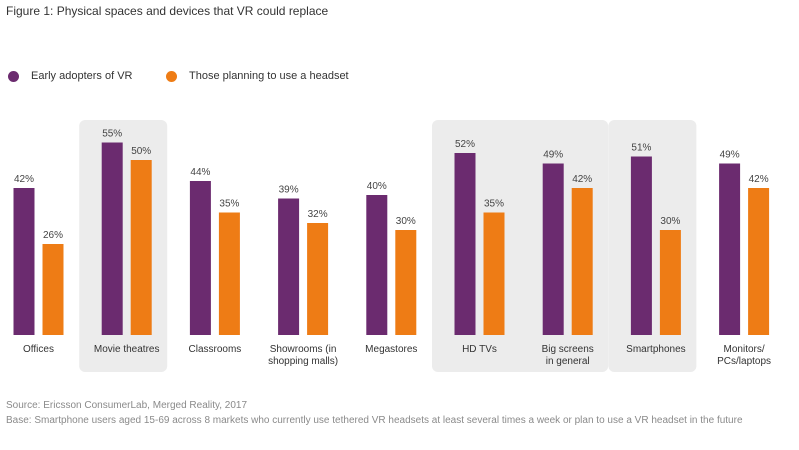  Describe the element at coordinates (229, 204) in the screenshot. I see `data-label-classrooms-planning-headset: 35%` at that location.